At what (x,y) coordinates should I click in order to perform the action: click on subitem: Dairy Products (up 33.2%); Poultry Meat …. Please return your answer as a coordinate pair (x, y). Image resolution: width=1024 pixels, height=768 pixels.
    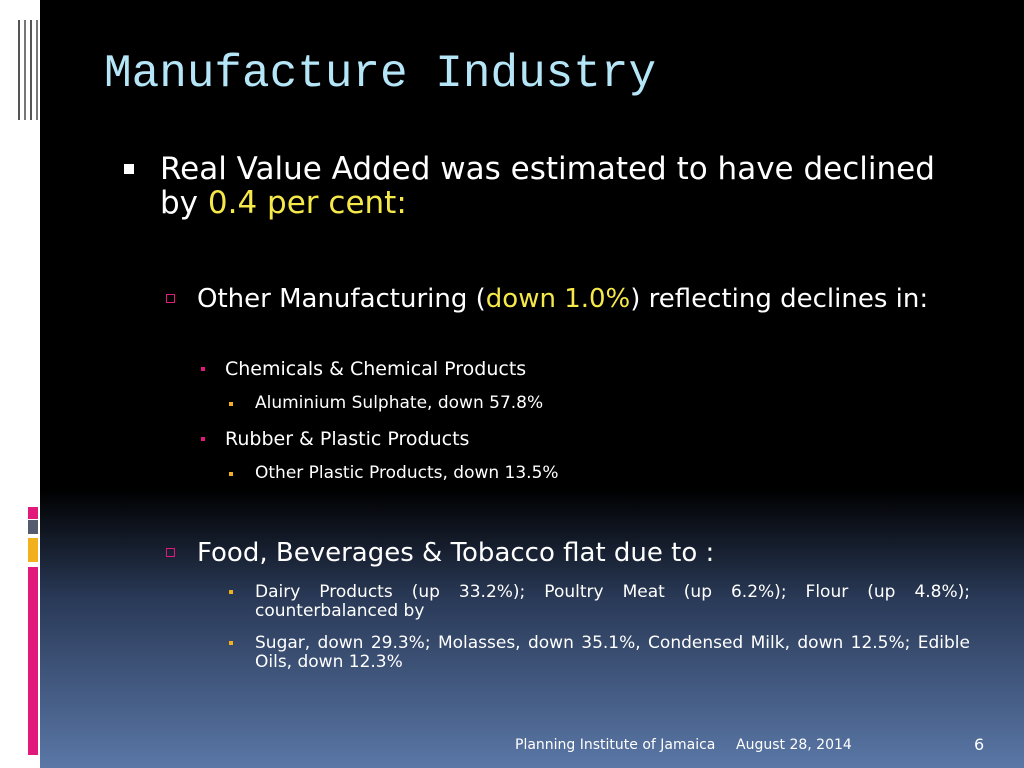
    Looking at the image, I should click on (612, 601).